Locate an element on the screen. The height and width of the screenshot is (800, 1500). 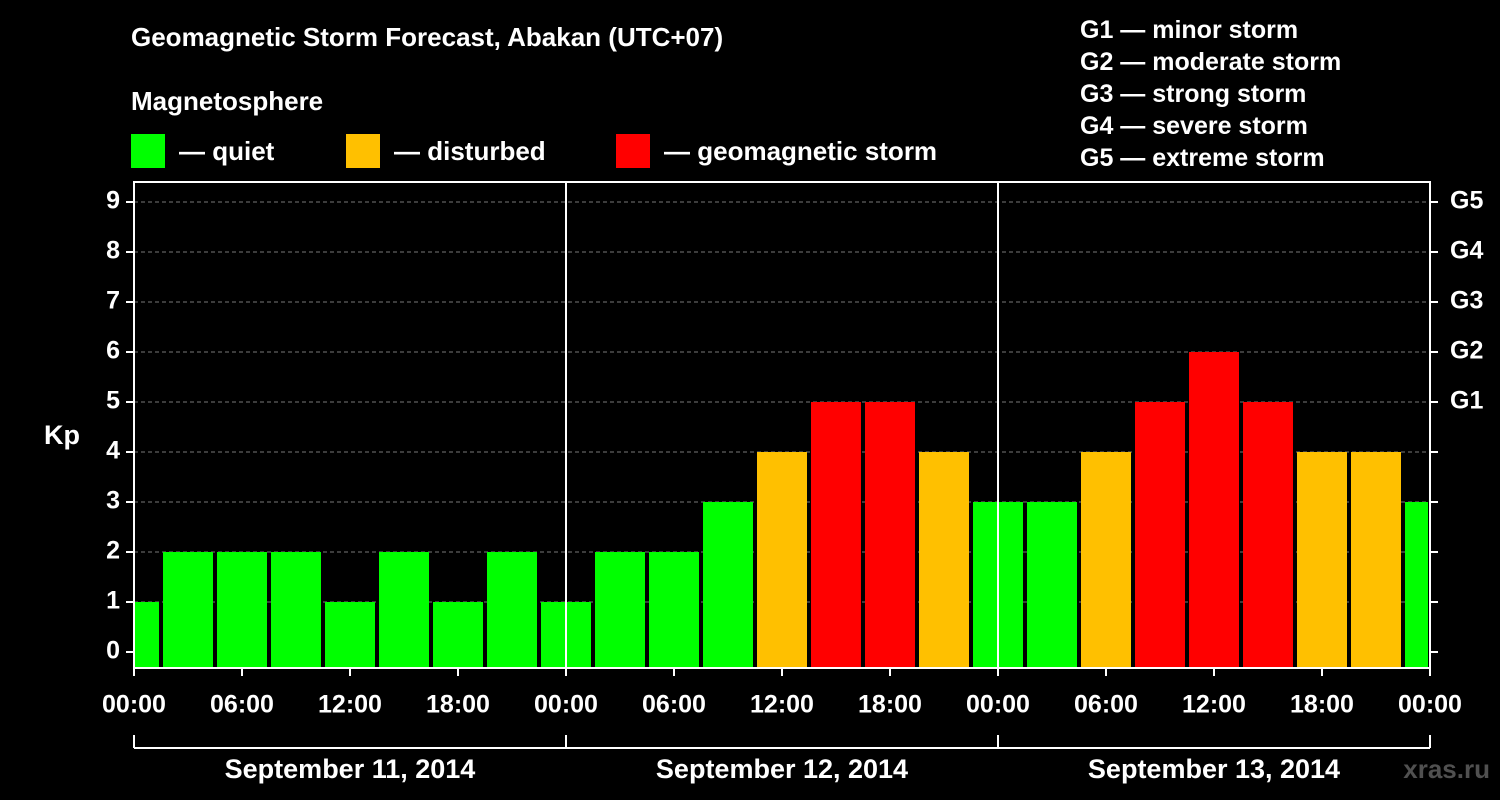
day-label: September 12, 2014 is located at coordinates (782, 769).